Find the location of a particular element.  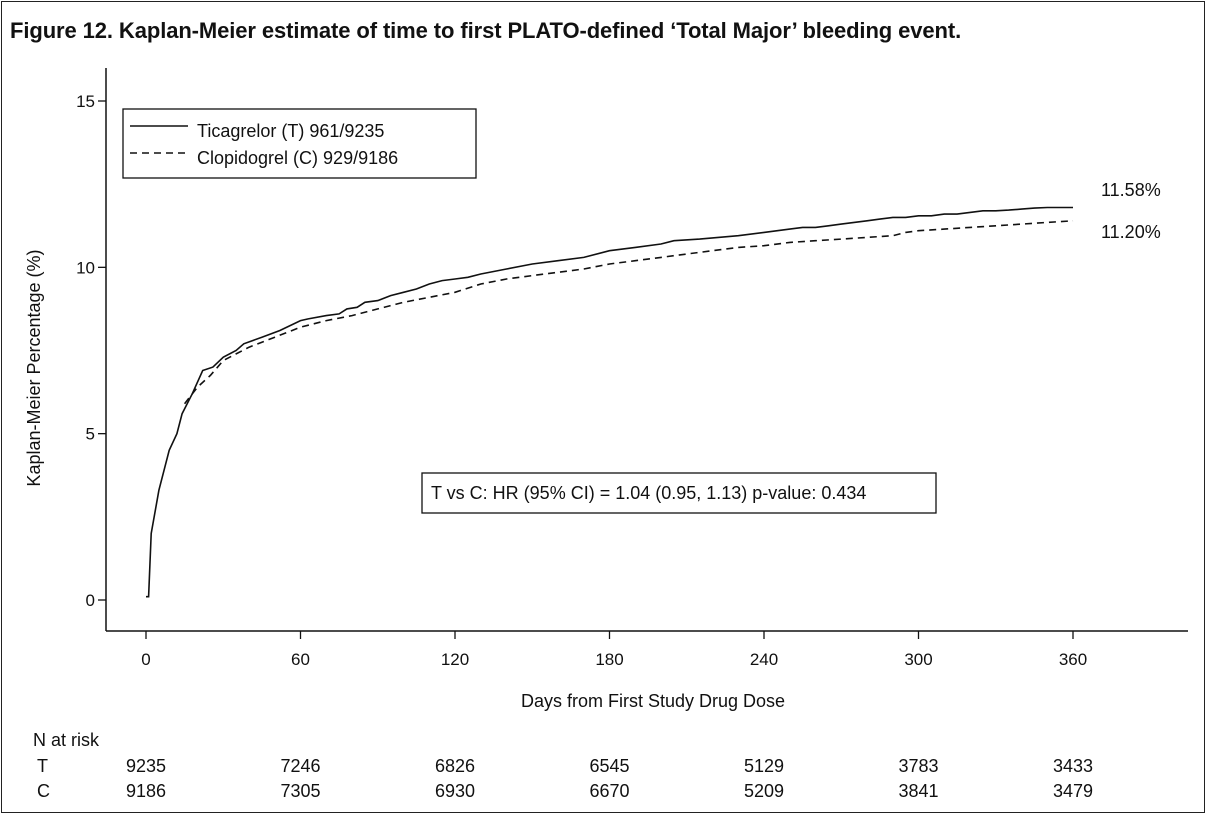

risk-count: 9235 is located at coordinates (146, 766).